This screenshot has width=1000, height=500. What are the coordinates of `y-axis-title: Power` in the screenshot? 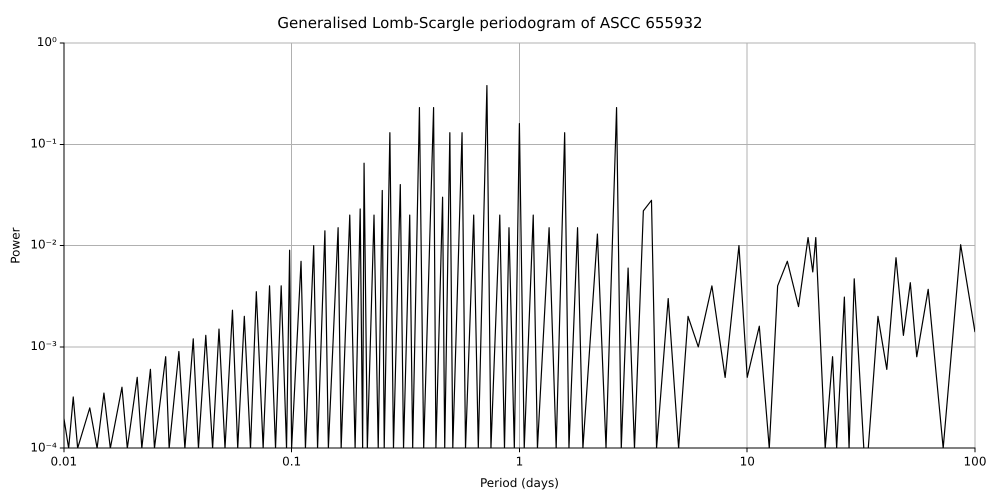 It's located at (15, 245).